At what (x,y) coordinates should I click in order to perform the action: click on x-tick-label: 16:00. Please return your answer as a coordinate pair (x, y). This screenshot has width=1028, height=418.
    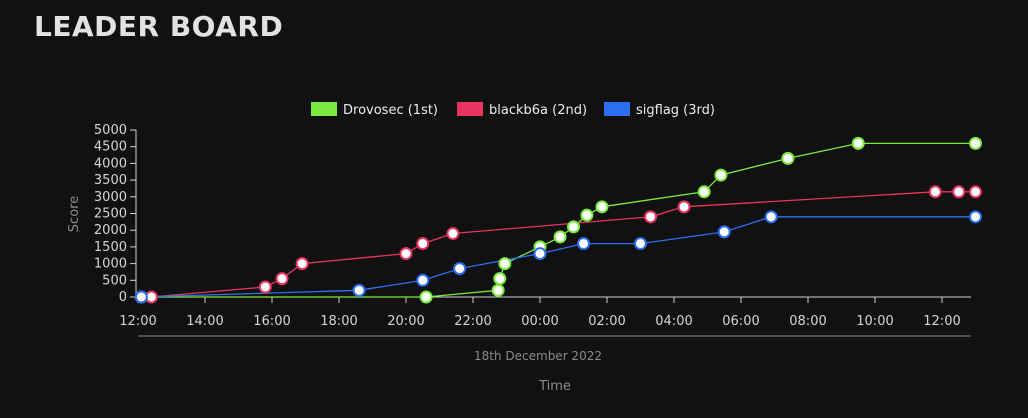
    Looking at the image, I should click on (271, 321).